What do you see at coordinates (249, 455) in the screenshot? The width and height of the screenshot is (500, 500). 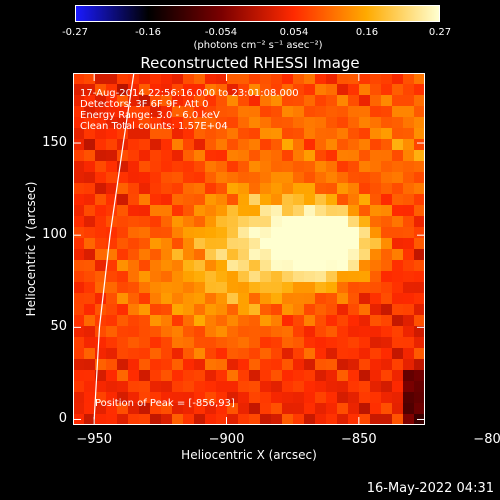 I see `x-axis-label: Heliocentric X (arcsec)` at bounding box center [249, 455].